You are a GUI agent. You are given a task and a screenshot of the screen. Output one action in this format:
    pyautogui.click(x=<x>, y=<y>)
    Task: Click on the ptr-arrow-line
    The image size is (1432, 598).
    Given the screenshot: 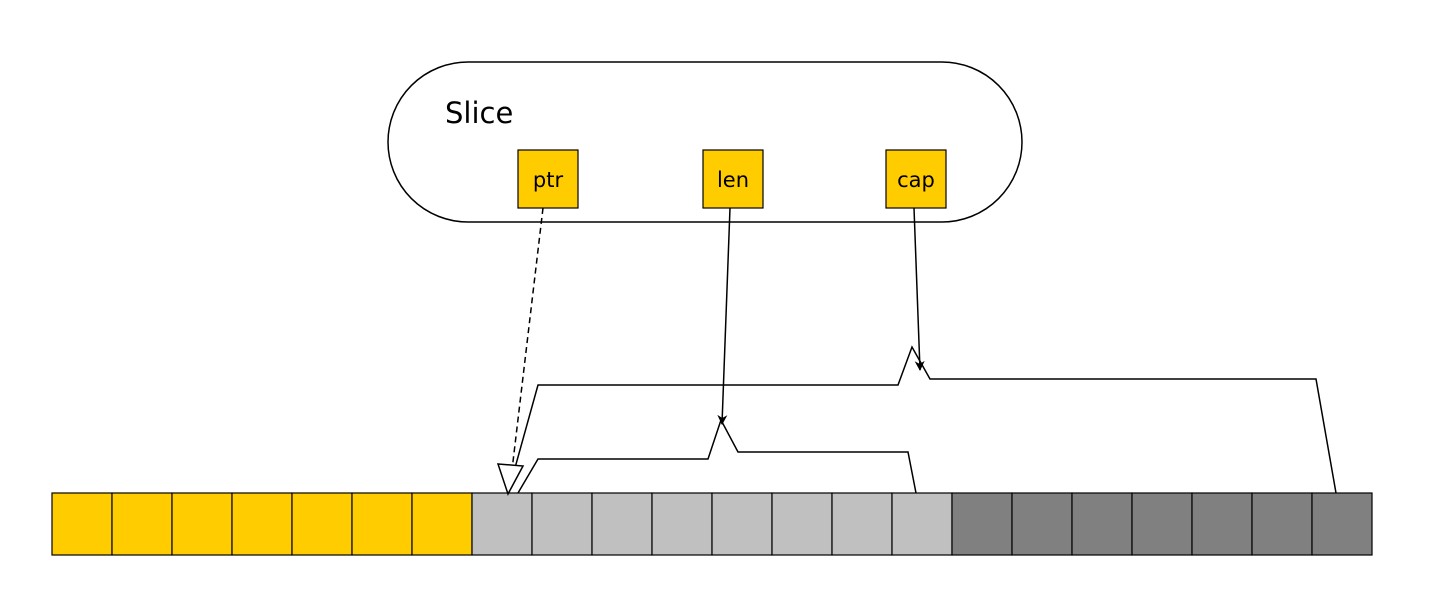 What is the action you would take?
    pyautogui.click(x=527, y=339)
    